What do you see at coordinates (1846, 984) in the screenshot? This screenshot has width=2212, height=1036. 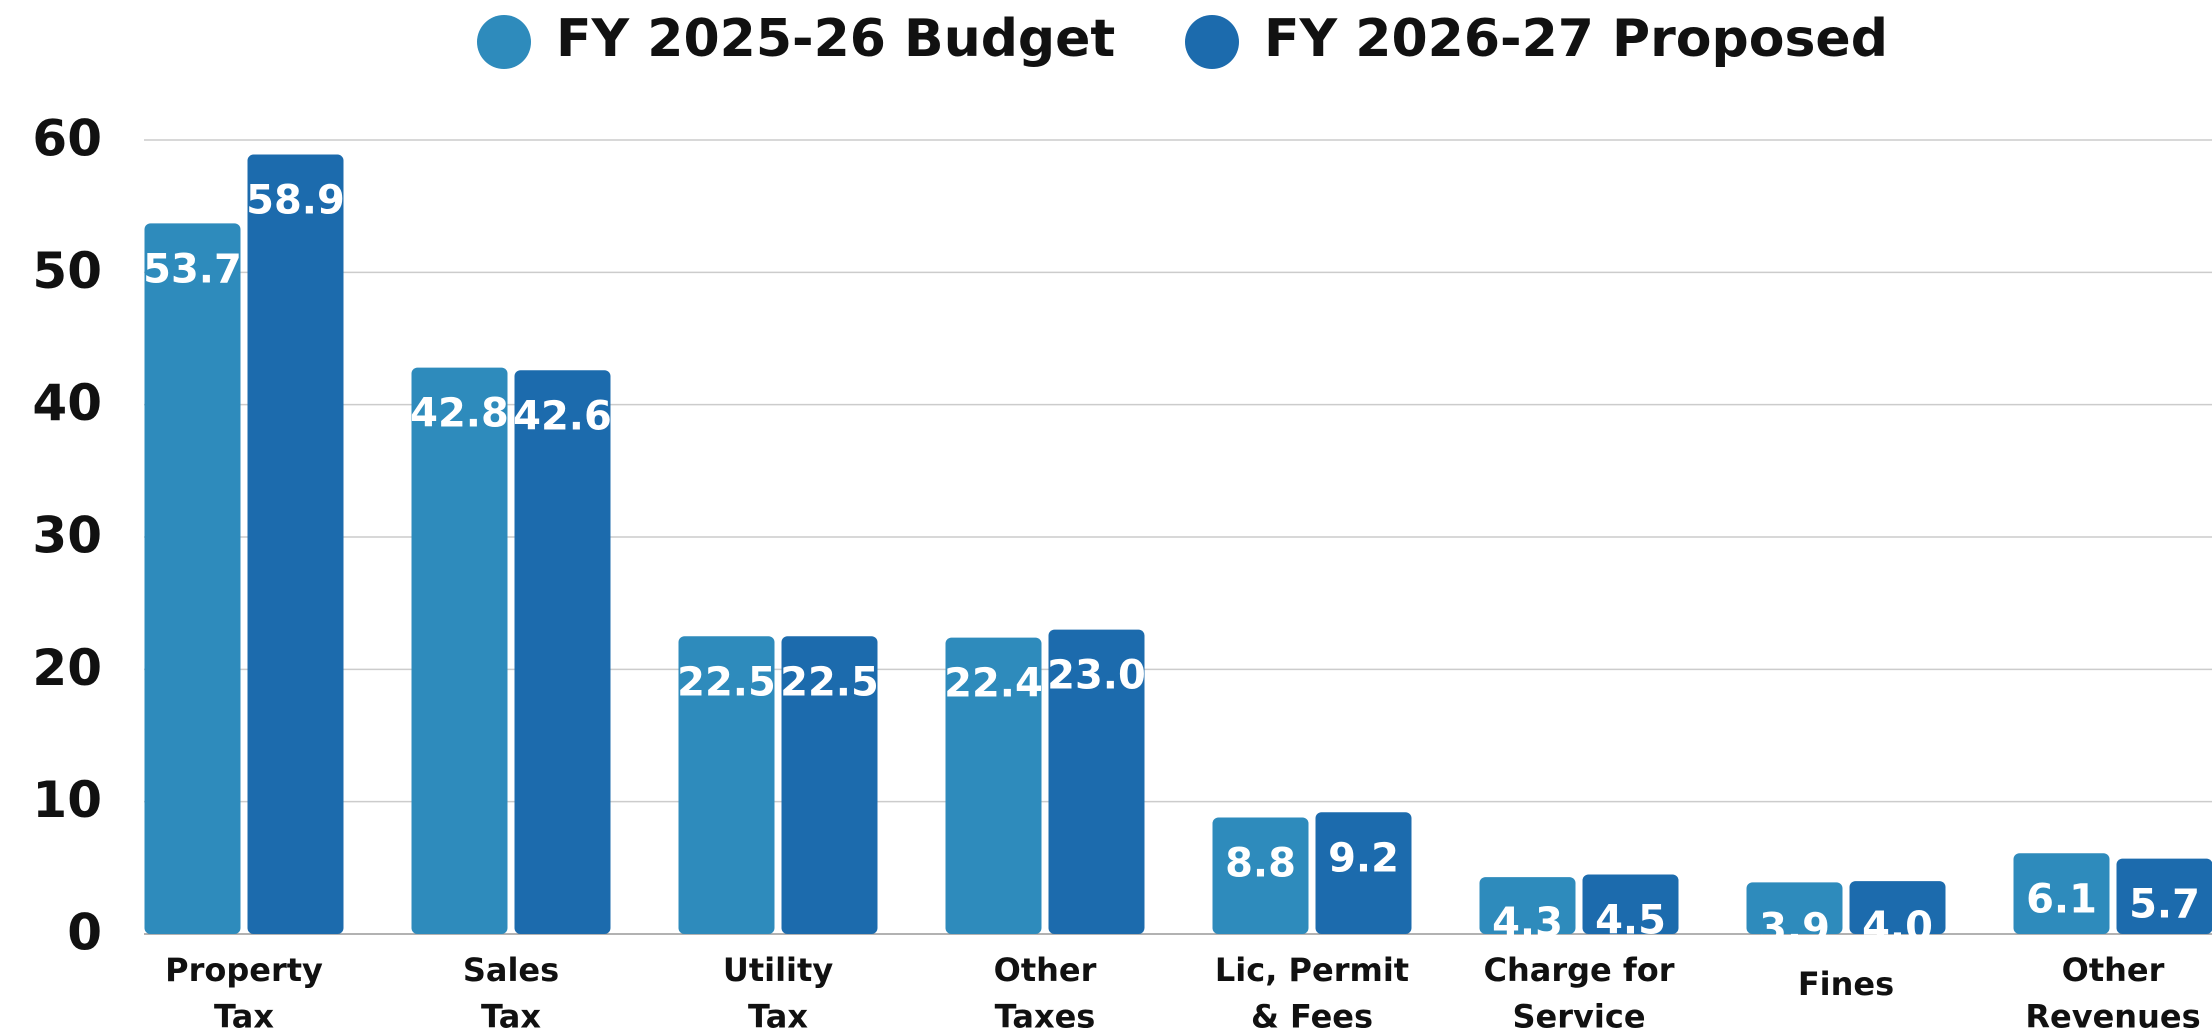 I see `x-tick-label: Fines` at bounding box center [1846, 984].